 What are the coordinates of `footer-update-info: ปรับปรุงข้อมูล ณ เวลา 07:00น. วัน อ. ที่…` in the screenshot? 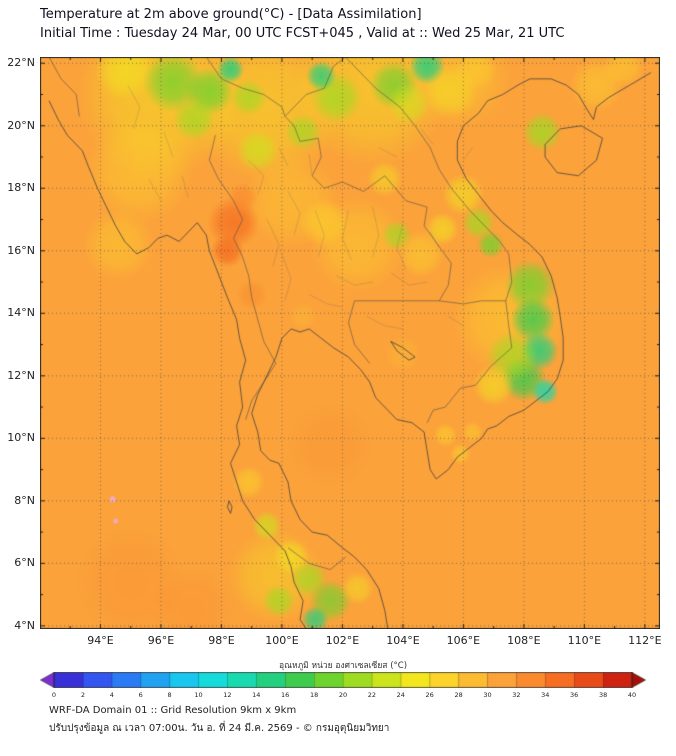 It's located at (219, 728).